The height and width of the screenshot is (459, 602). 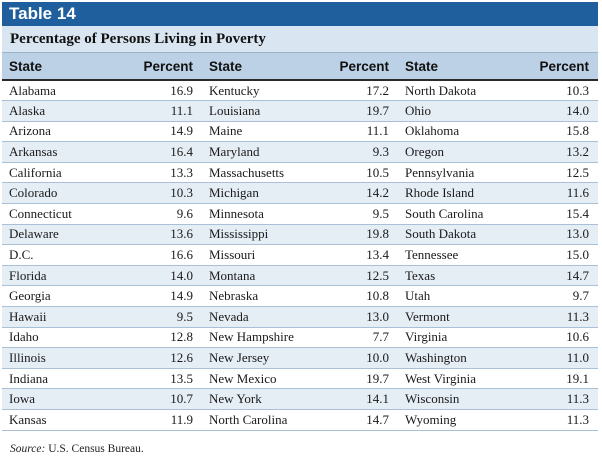 I want to click on state-cell: Michigan, so click(x=252, y=193).